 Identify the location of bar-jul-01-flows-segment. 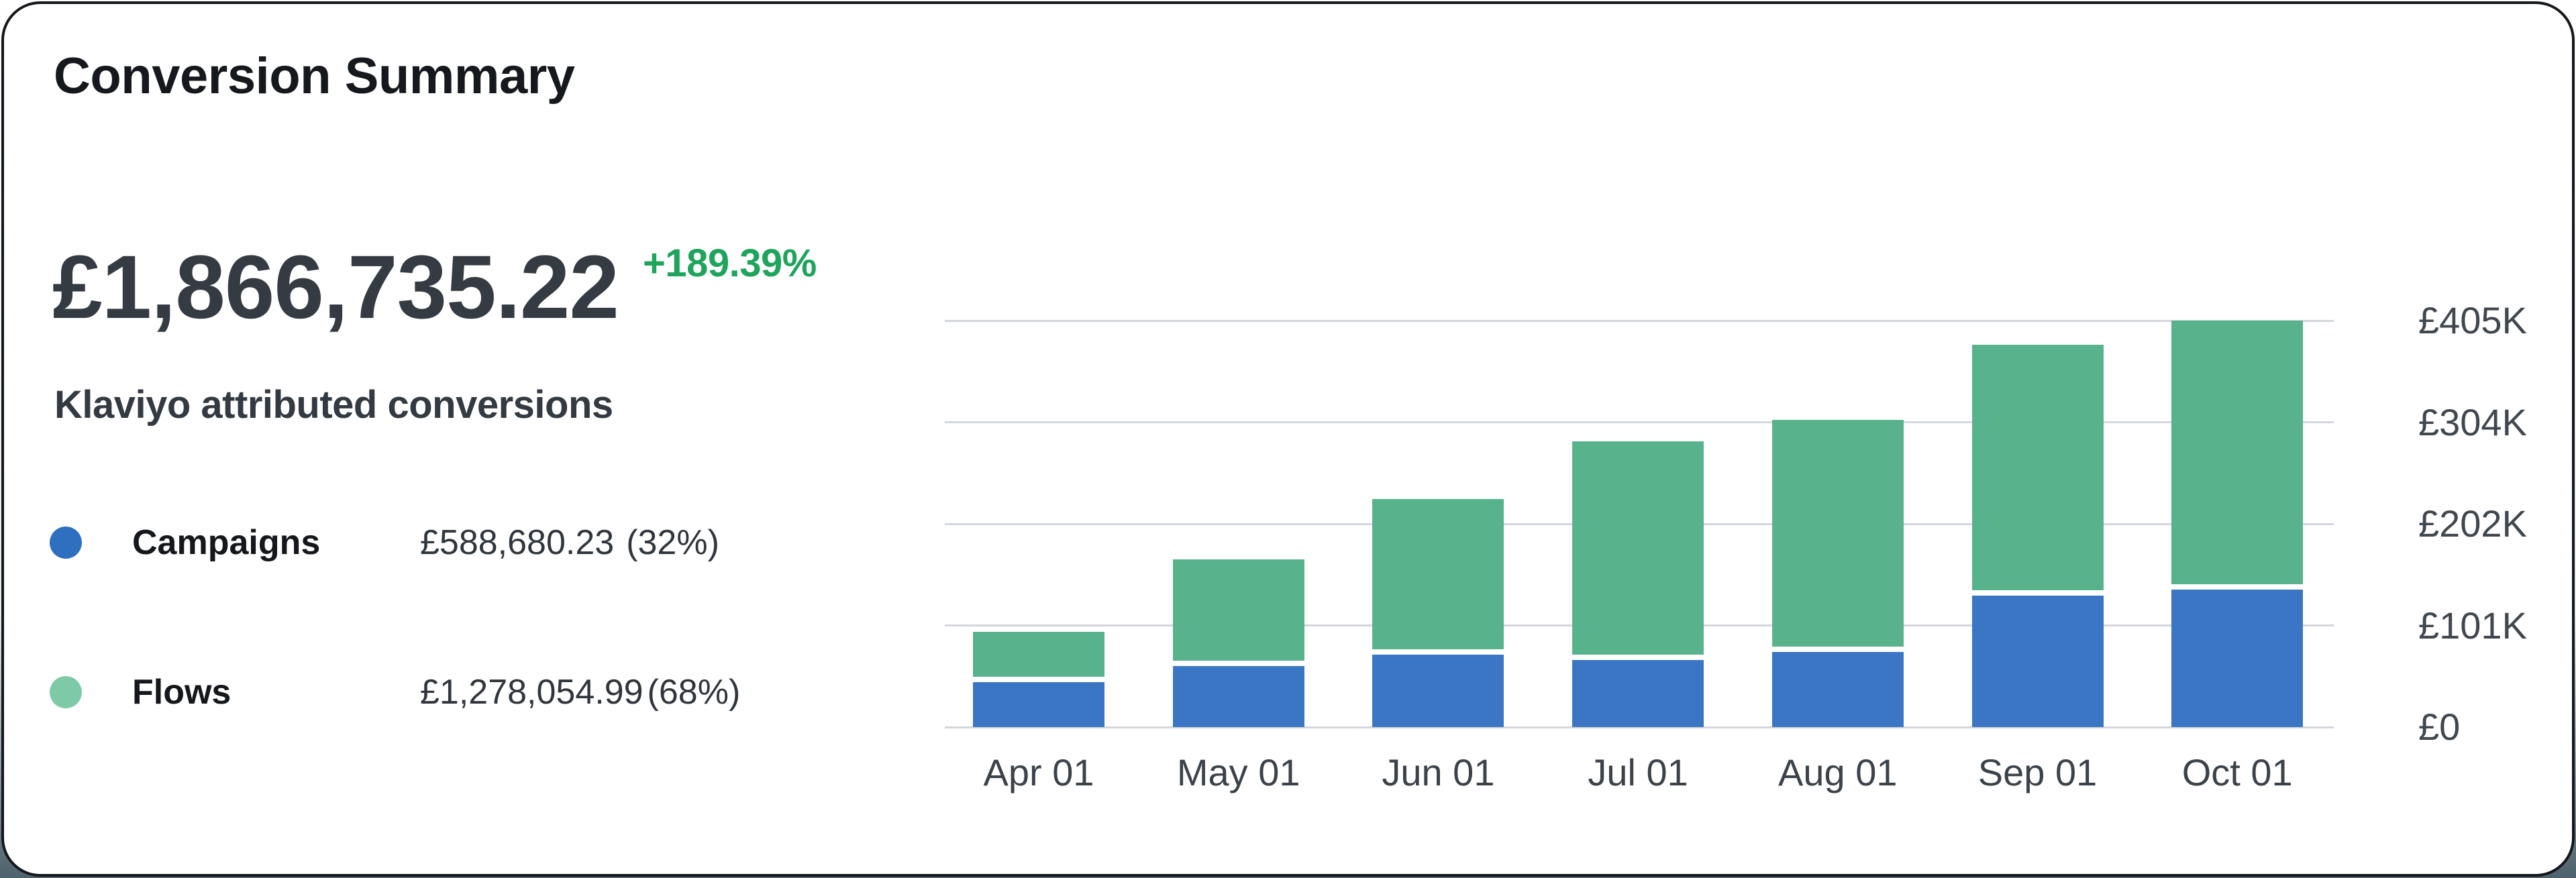
(1638, 550).